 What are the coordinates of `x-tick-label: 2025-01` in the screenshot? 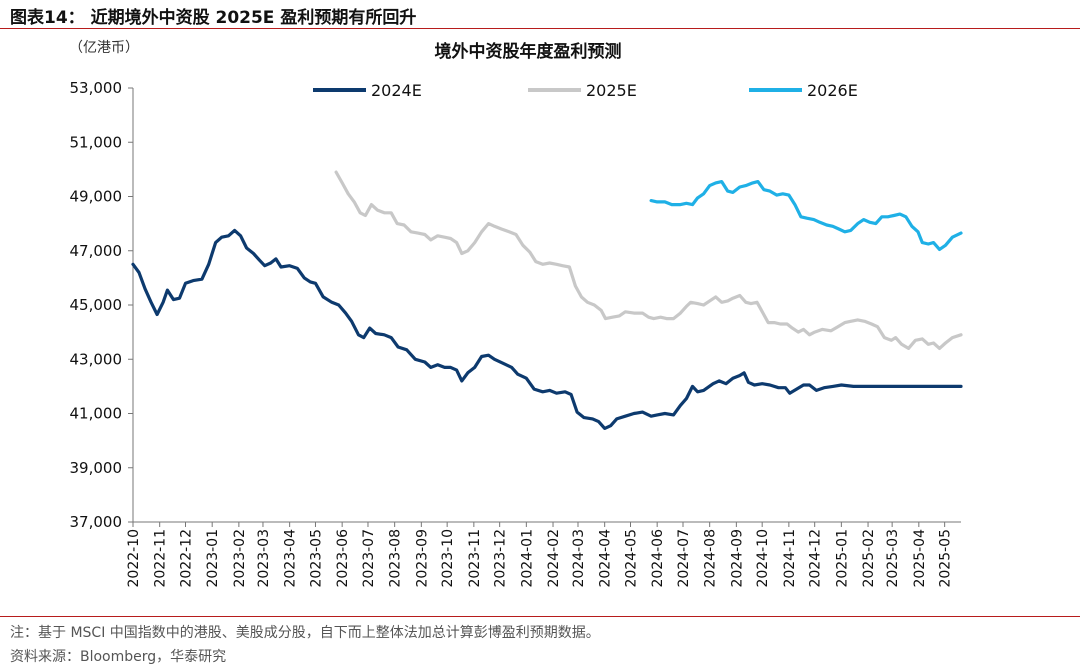 It's located at (842, 558).